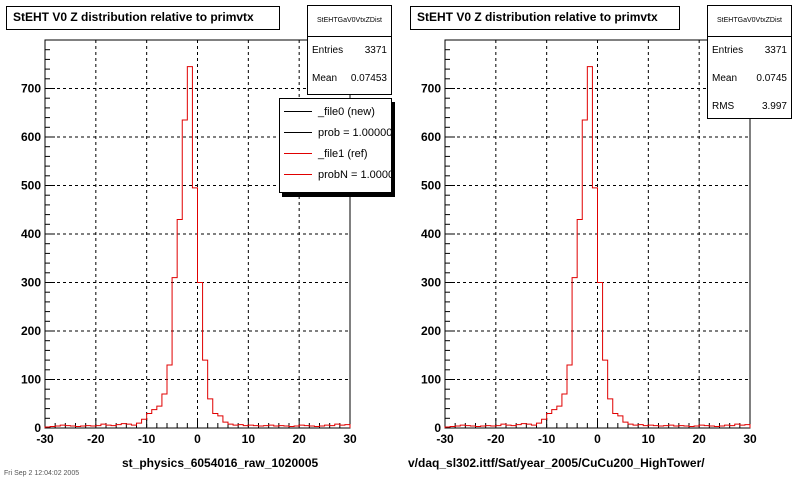  What do you see at coordinates (147, 439) in the screenshot?
I see `left-x-tick-label-2: -10` at bounding box center [147, 439].